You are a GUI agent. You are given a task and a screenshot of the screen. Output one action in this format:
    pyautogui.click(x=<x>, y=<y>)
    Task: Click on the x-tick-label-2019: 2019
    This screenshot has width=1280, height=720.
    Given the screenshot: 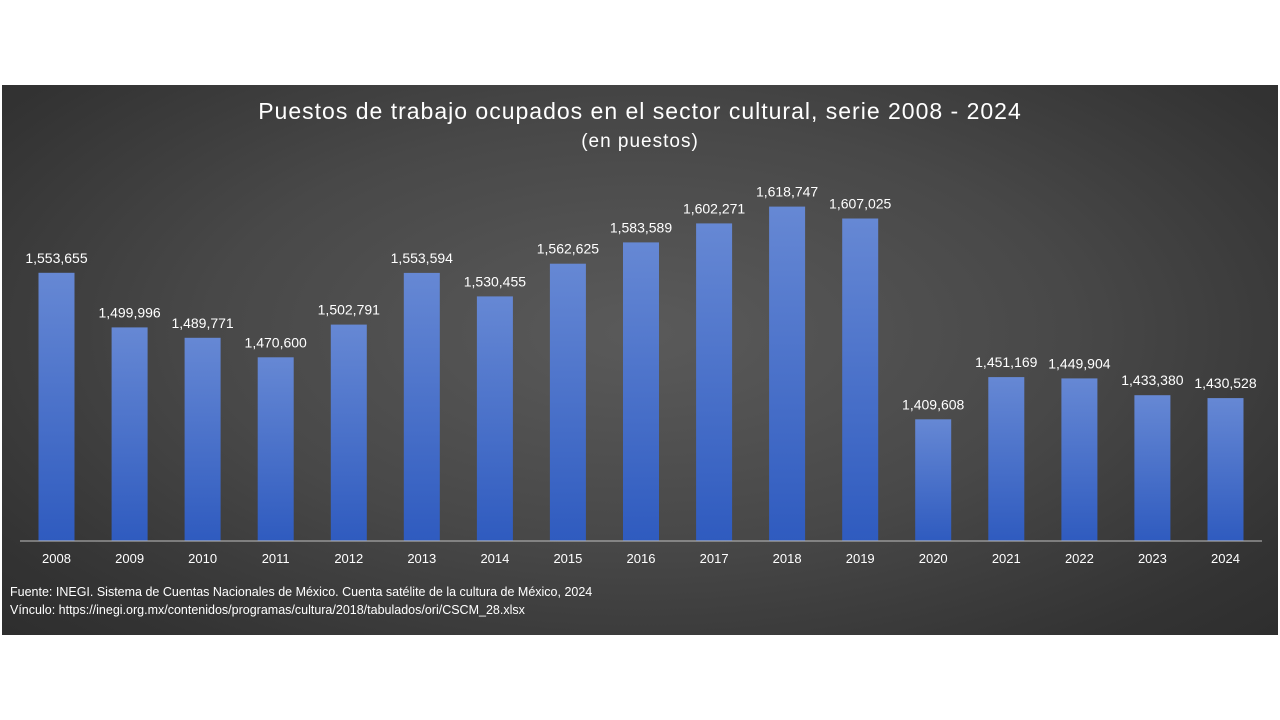 What is the action you would take?
    pyautogui.click(x=860, y=558)
    